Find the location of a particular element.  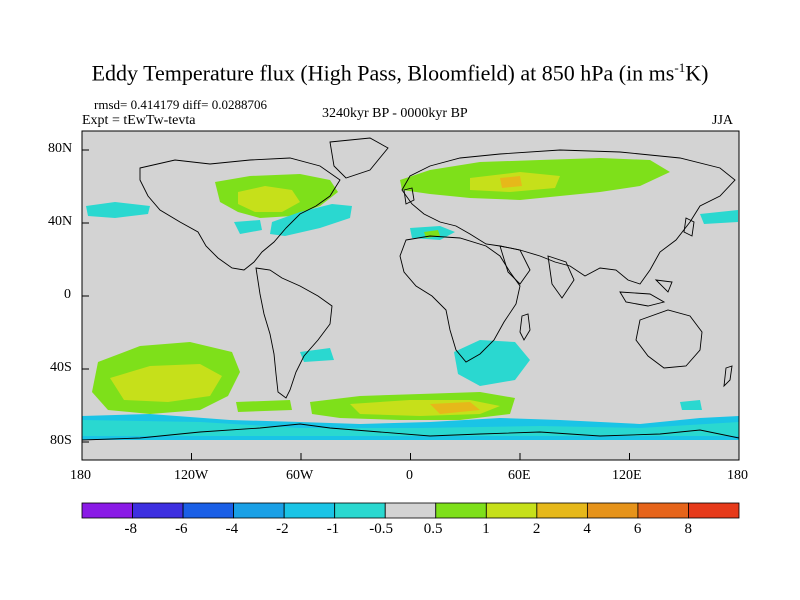

title-superscript: -1 is located at coordinates (680, 67).